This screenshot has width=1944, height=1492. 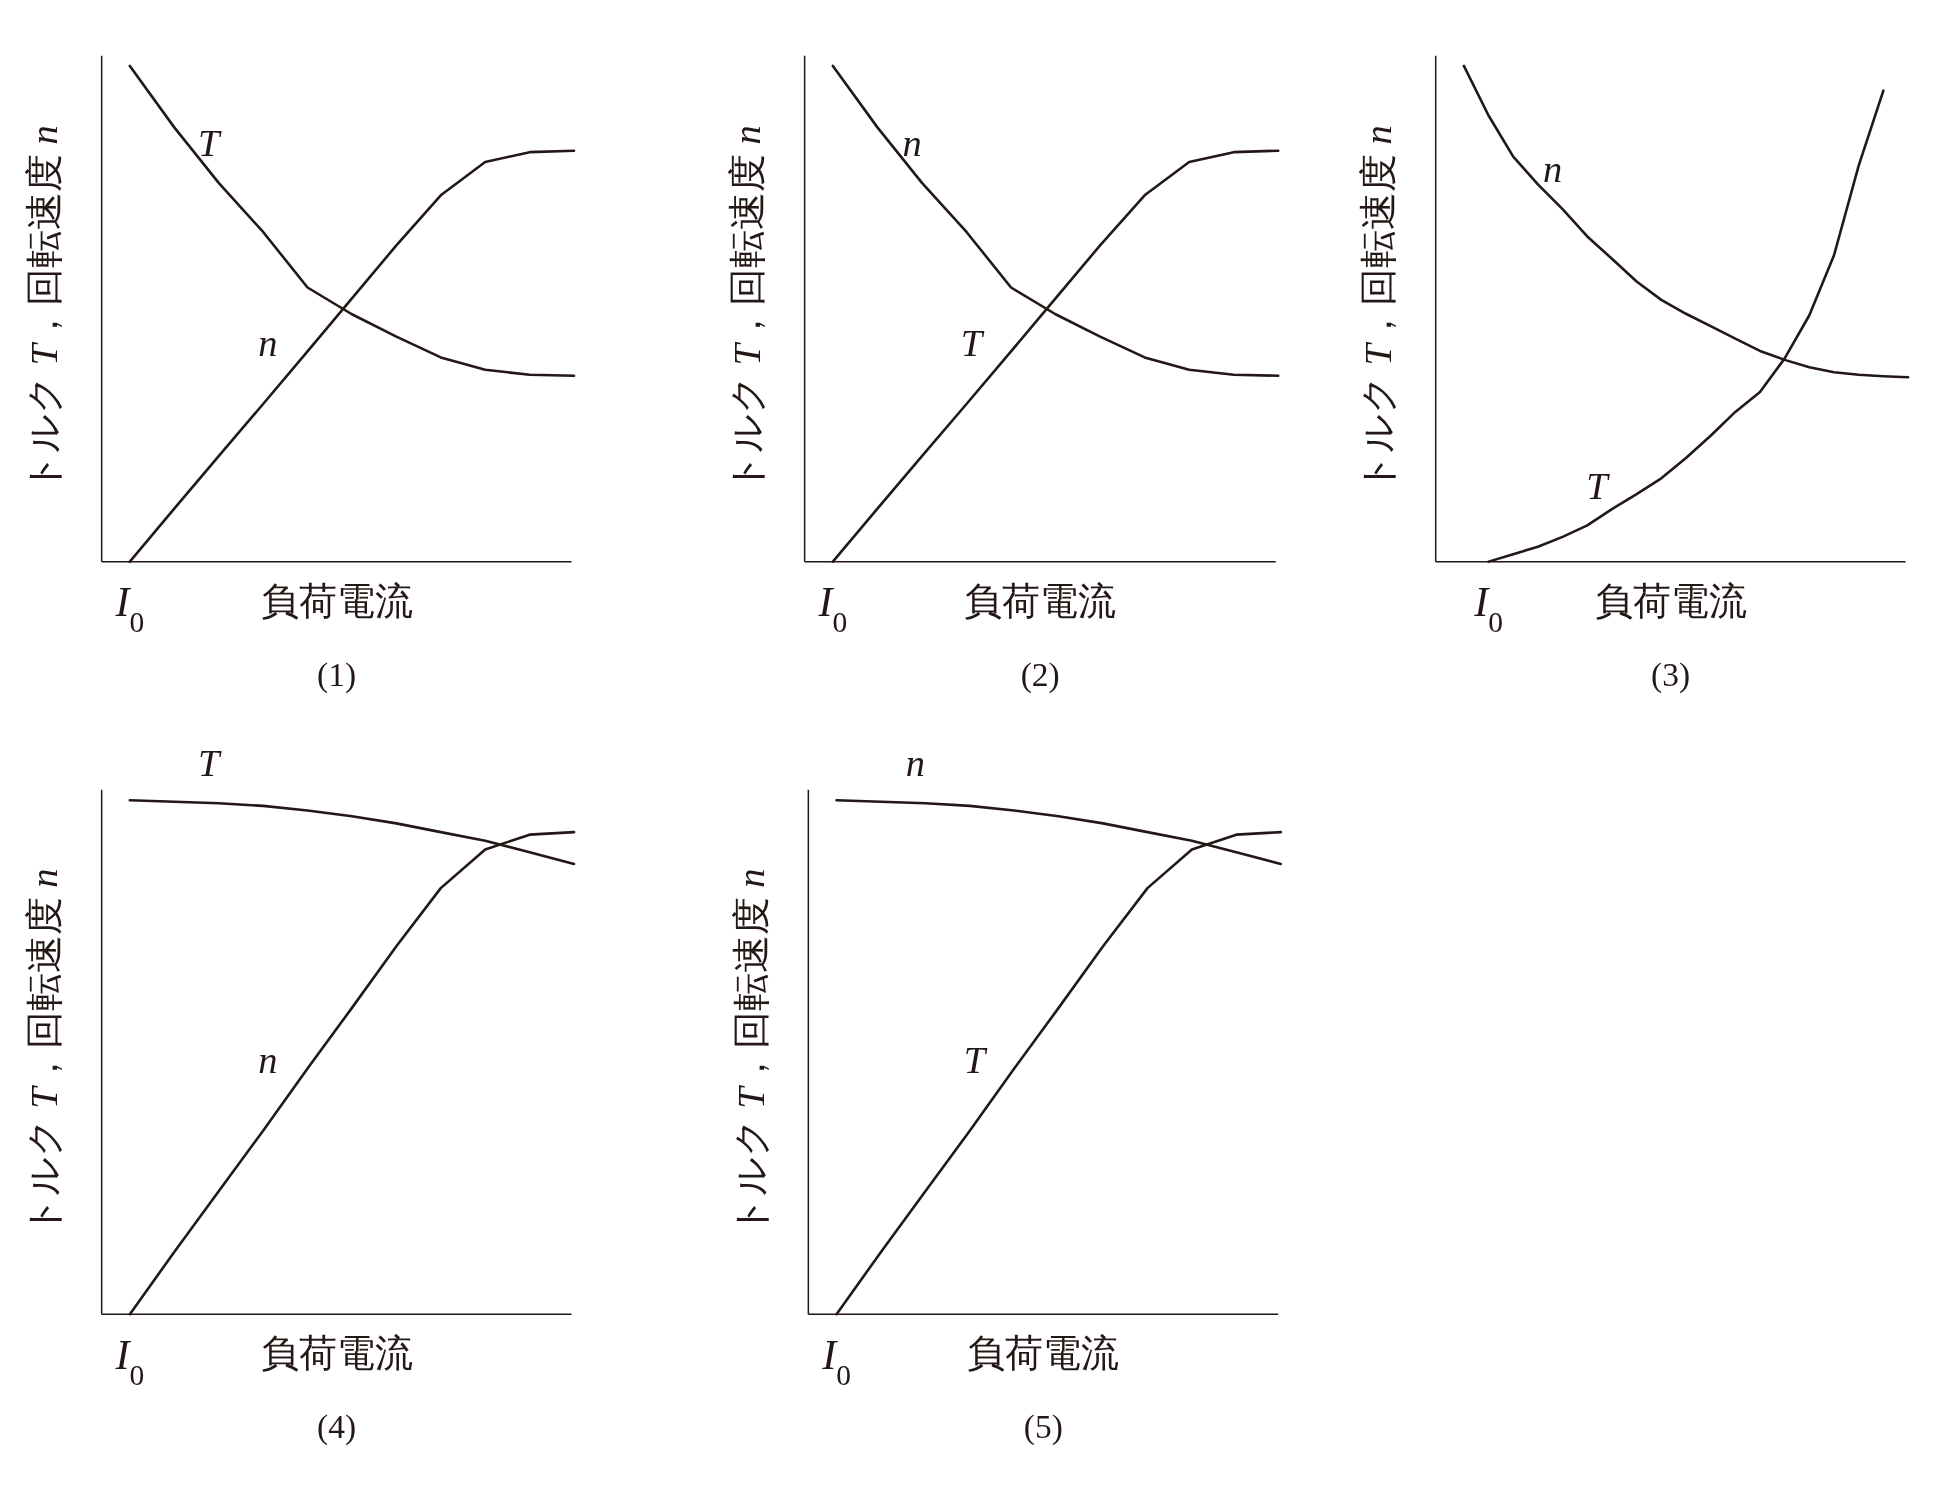 I want to click on text: (2), so click(x=1040, y=674).